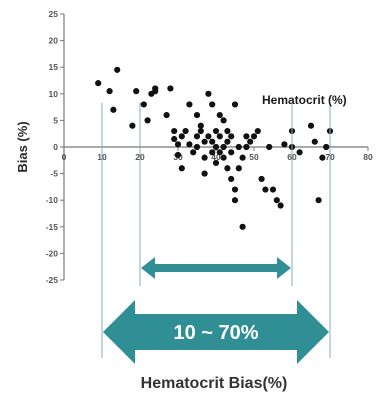 The height and width of the screenshot is (394, 382). Describe the element at coordinates (214, 383) in the screenshot. I see `chart-caption: Hematocrit Bias(%)` at that location.